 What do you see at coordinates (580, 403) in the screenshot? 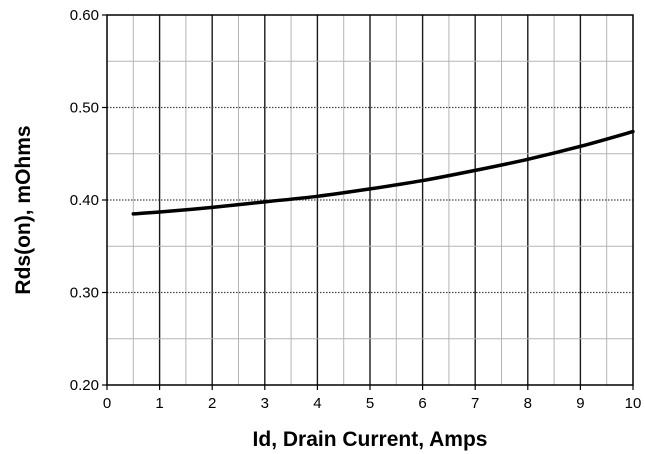
I see `x-tick-label: 9` at bounding box center [580, 403].